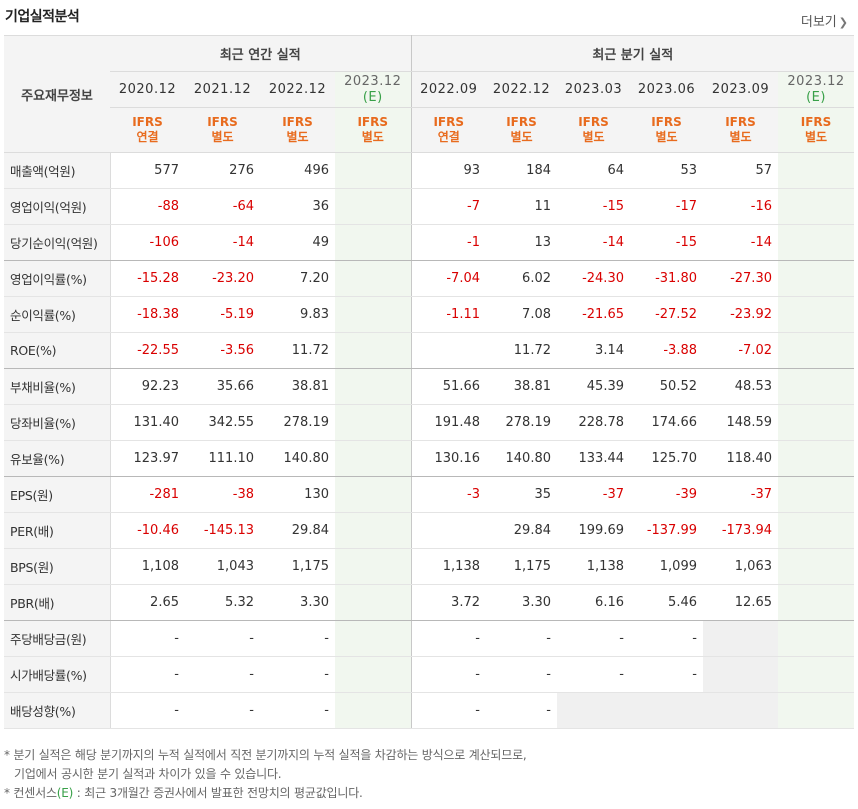 The height and width of the screenshot is (809, 858). What do you see at coordinates (824, 20) in the screenshot?
I see `more-link: 더보기 ❯` at bounding box center [824, 20].